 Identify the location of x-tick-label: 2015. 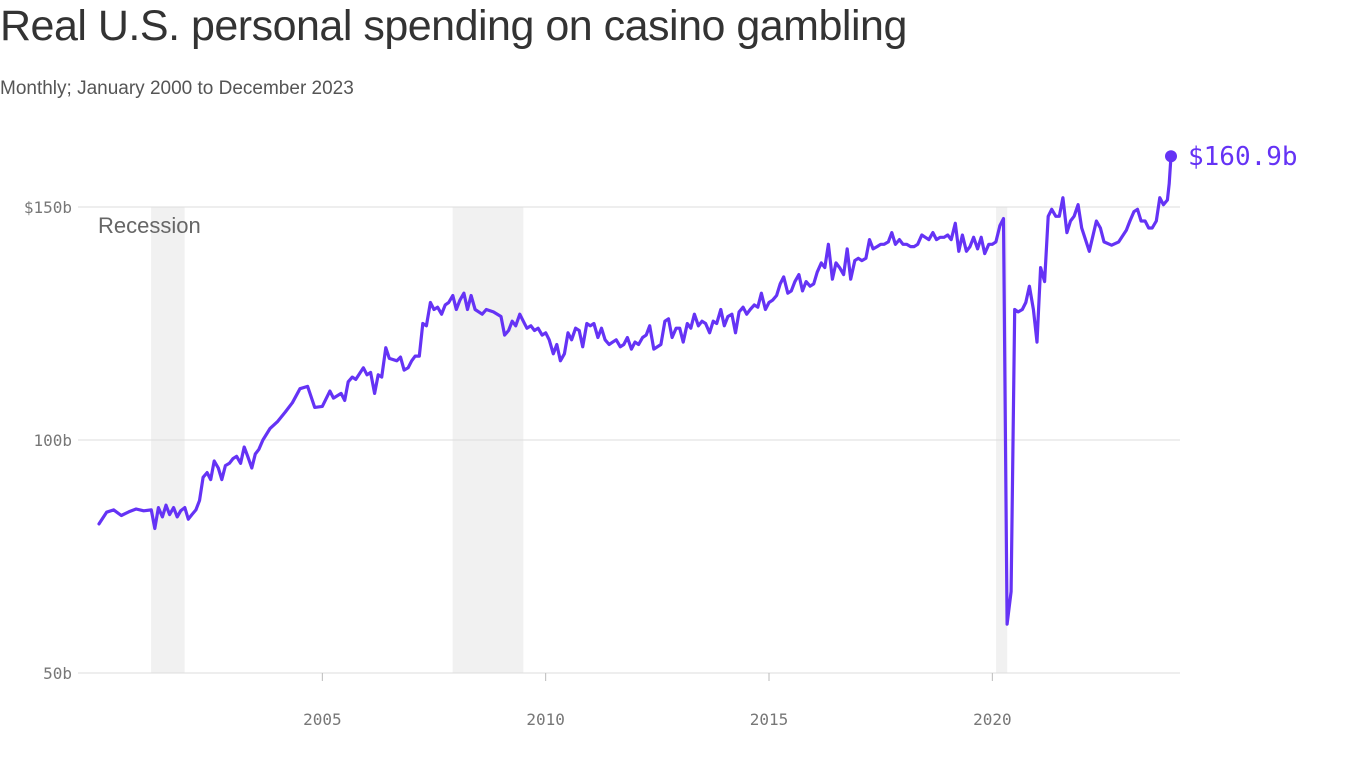
(769, 719).